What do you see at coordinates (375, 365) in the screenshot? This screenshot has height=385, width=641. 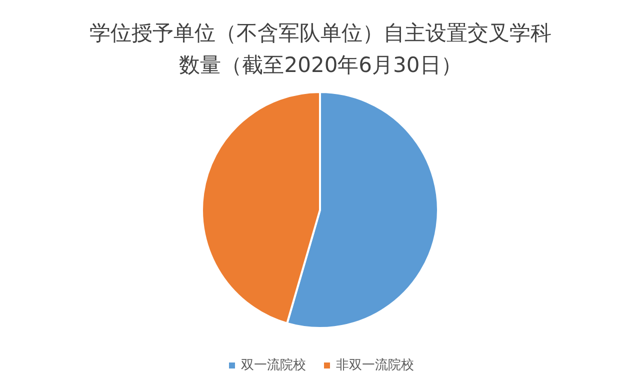 I see `legend-label: 非双一流院校` at bounding box center [375, 365].